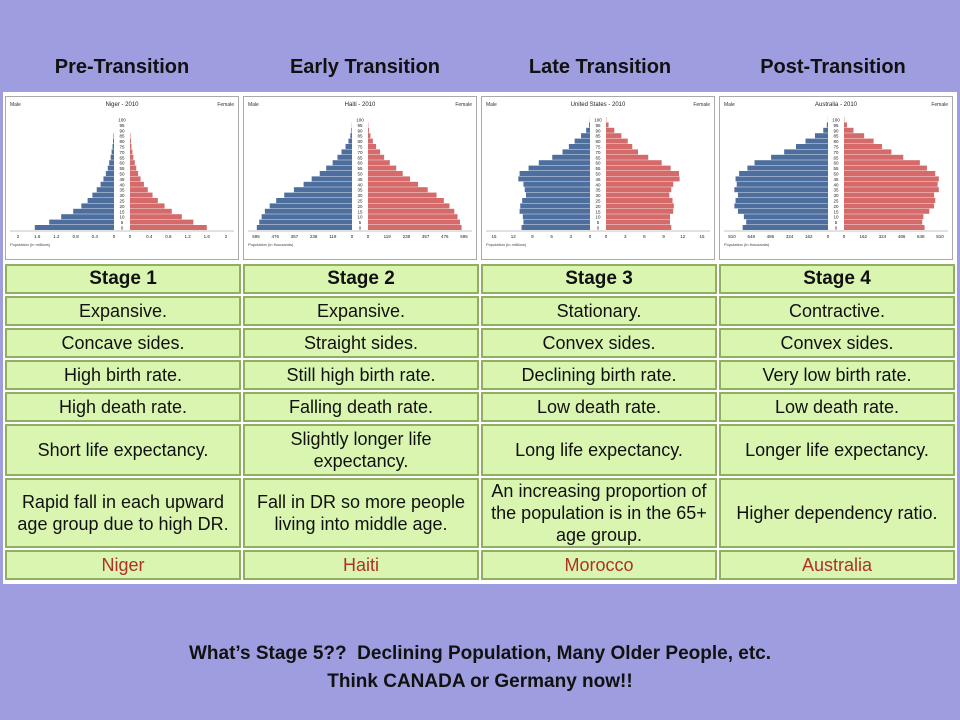 This screenshot has height=720, width=960. I want to click on x-tick-label: 12, so click(514, 236).